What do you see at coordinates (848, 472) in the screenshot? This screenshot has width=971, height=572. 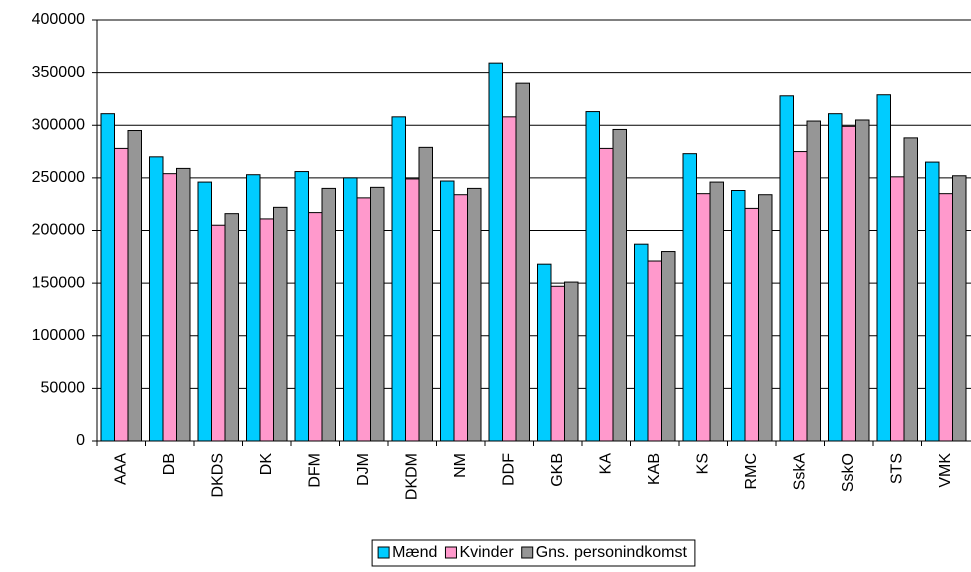 I see `x-tick-label: SskO` at bounding box center [848, 472].